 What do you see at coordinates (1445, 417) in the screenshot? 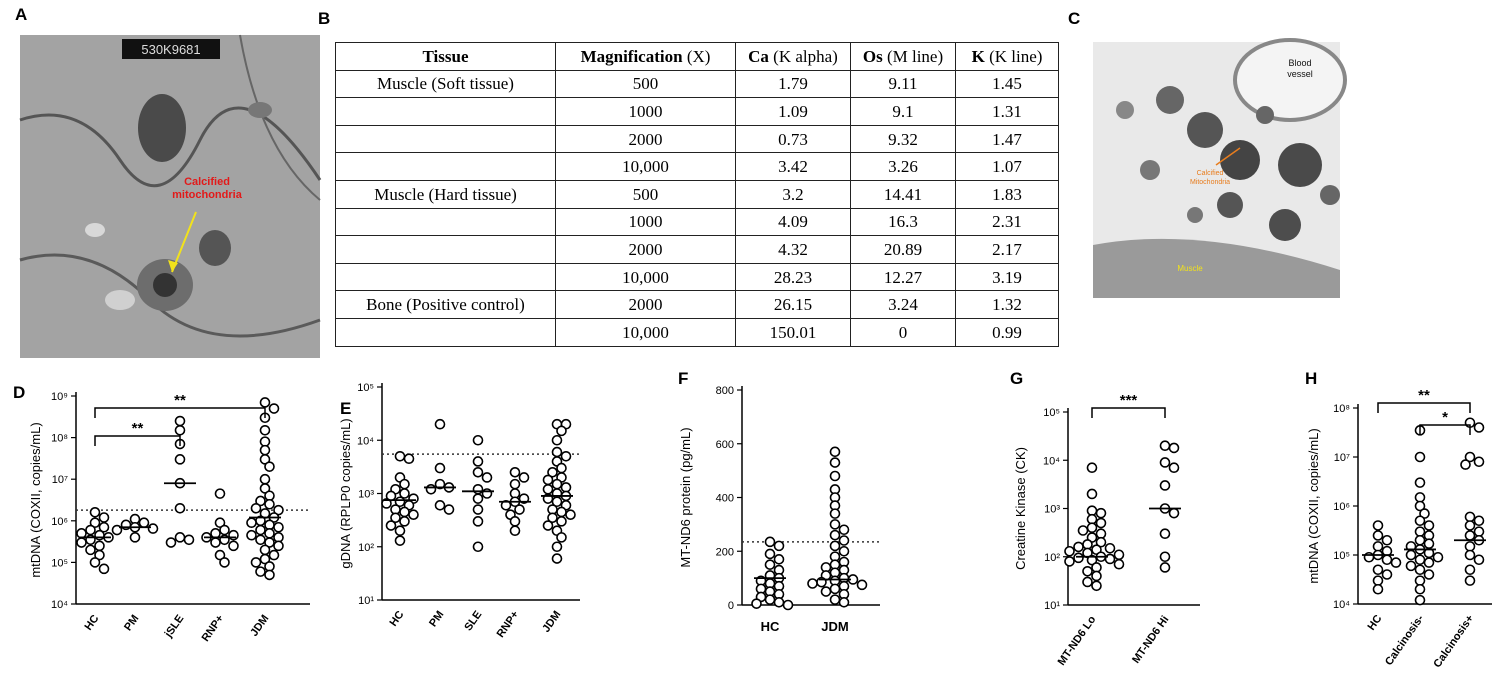
I see `significance-label: *` at bounding box center [1445, 417].